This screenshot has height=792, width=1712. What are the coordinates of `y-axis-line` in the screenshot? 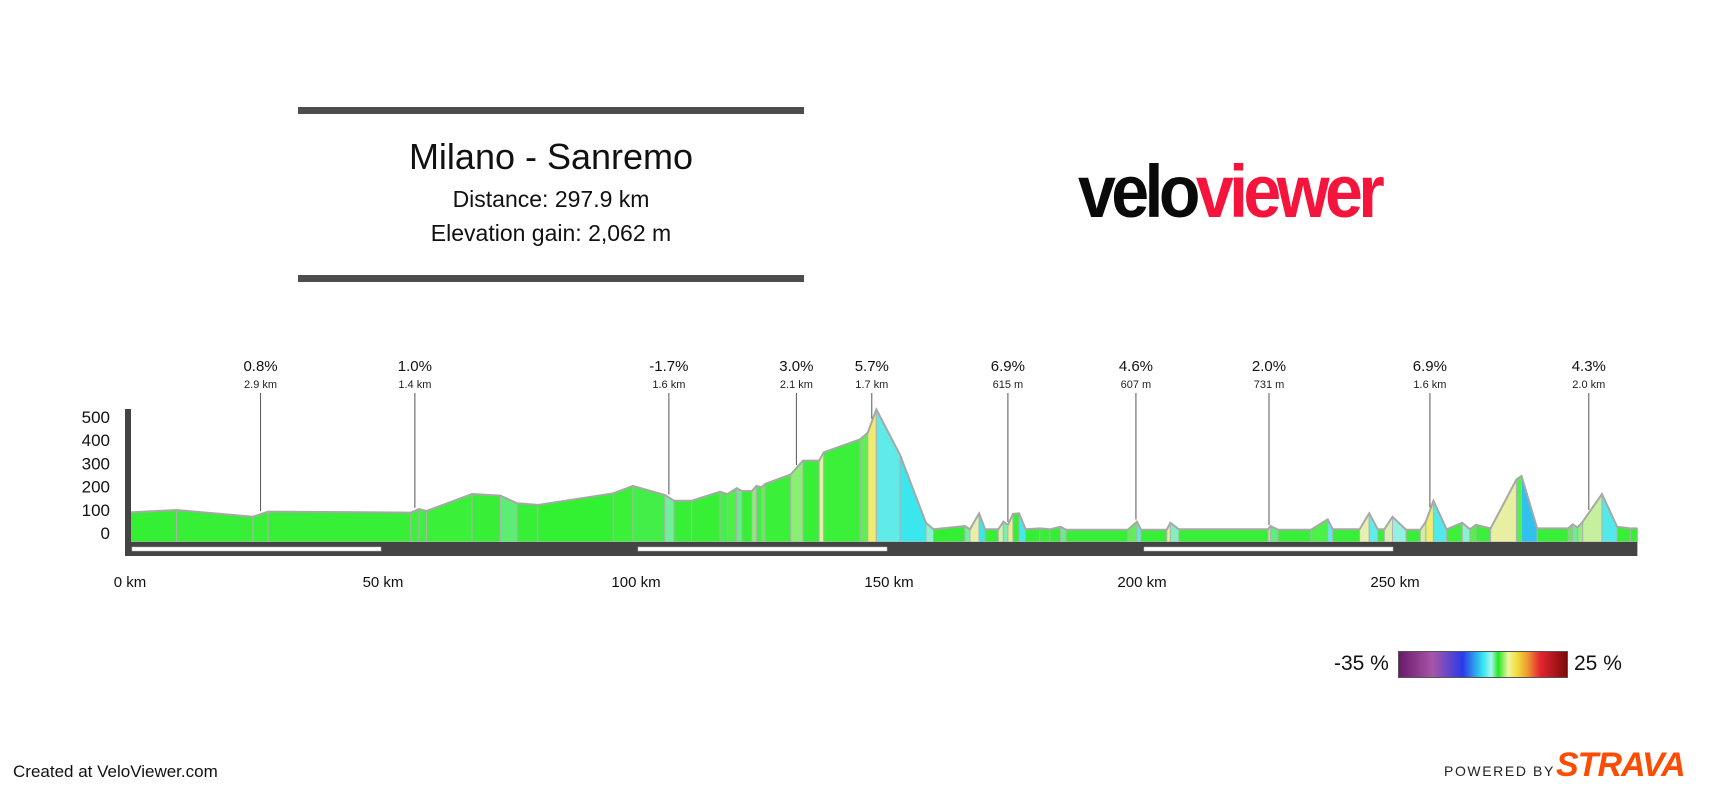 It's located at (128, 482).